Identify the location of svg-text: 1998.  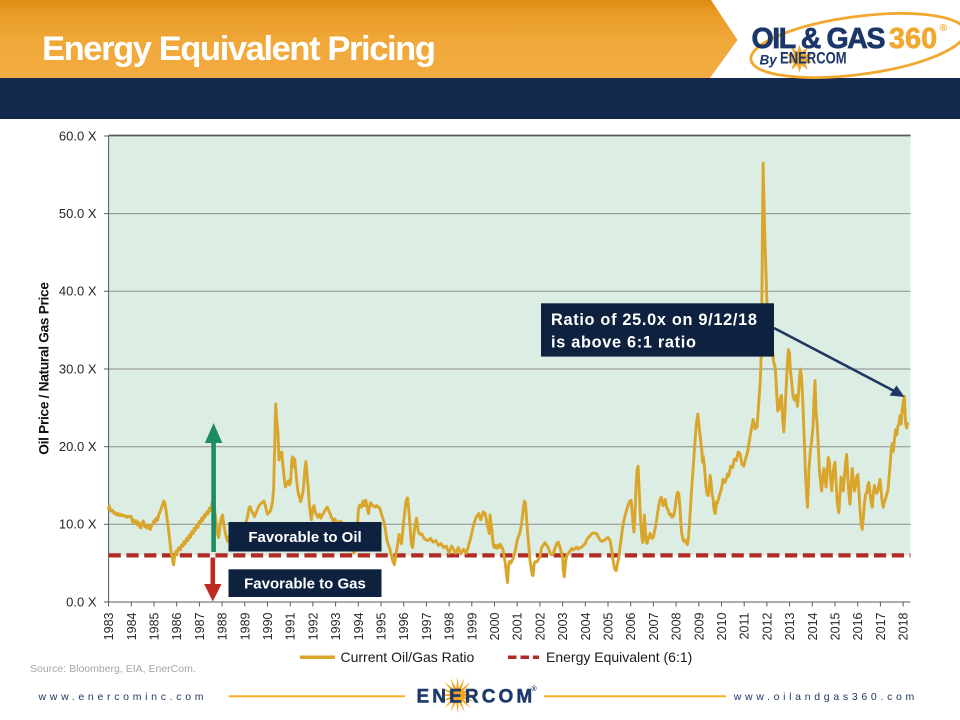
(450, 626).